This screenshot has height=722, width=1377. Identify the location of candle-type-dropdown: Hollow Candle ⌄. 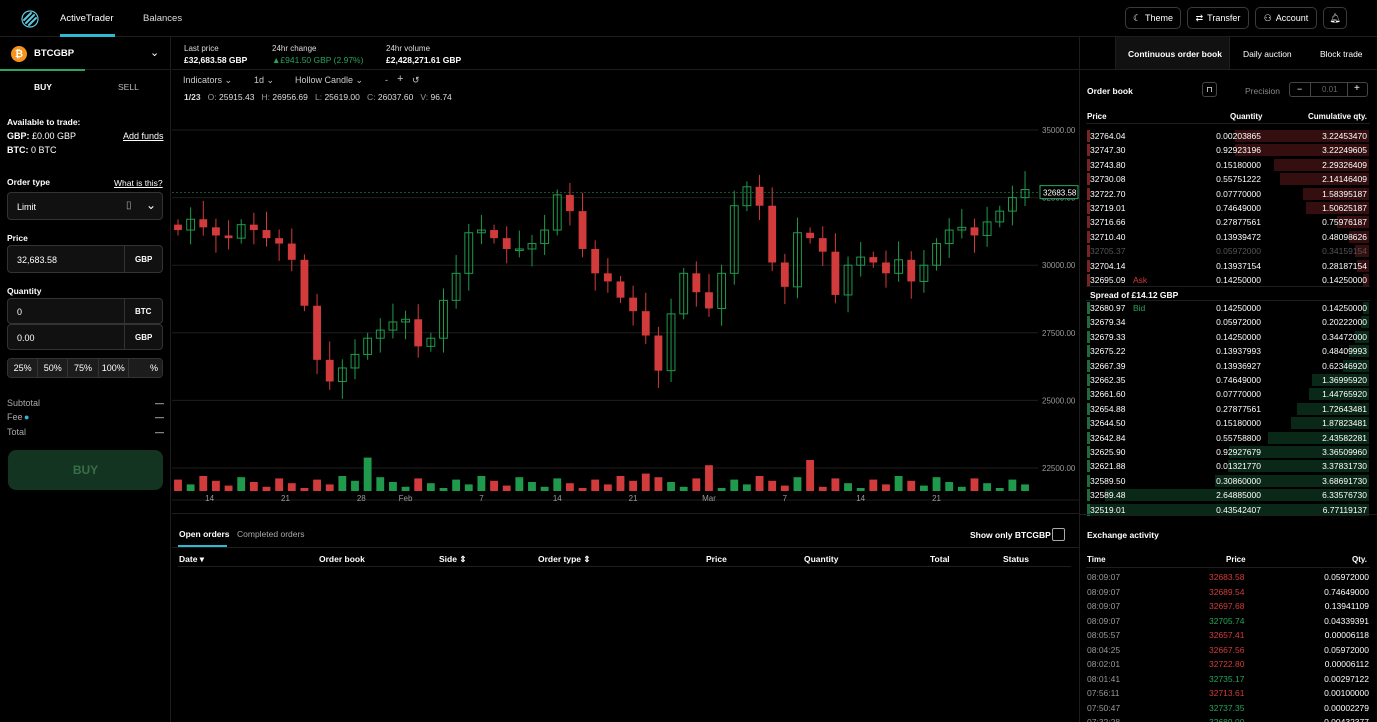
(329, 80).